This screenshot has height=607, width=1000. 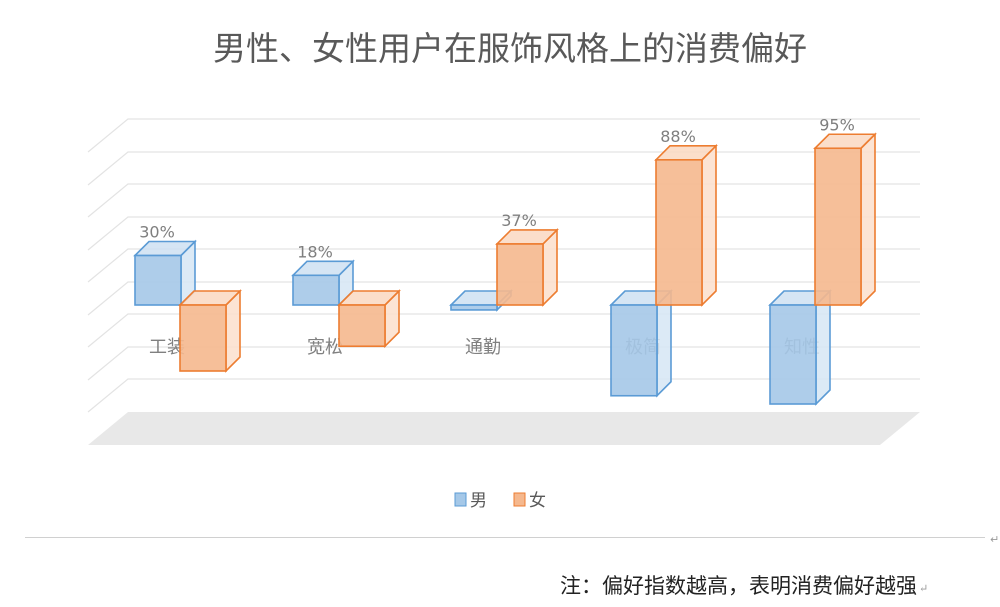 I want to click on chart-legend: 男女, so click(x=500, y=501).